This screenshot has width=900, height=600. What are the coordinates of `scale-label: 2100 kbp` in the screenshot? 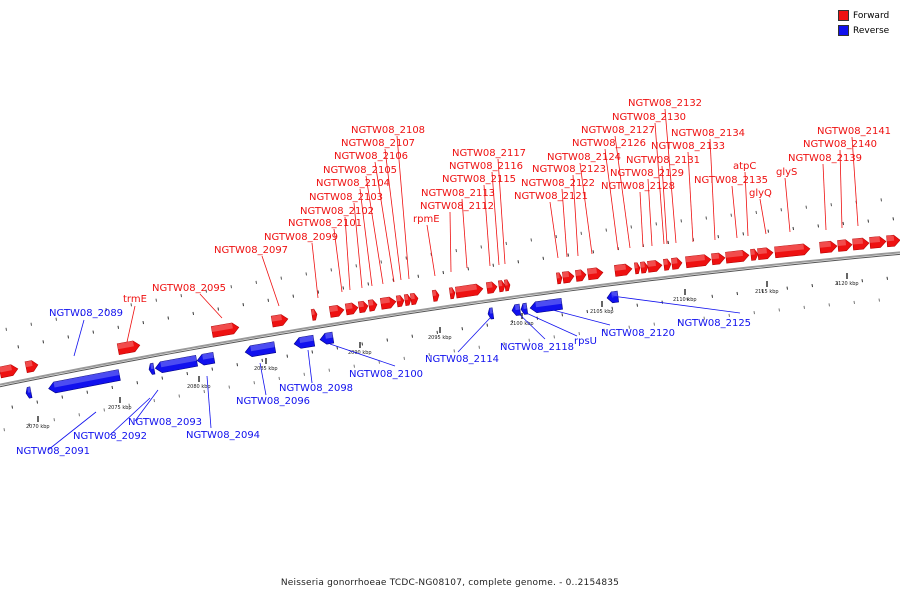 It's located at (522, 324).